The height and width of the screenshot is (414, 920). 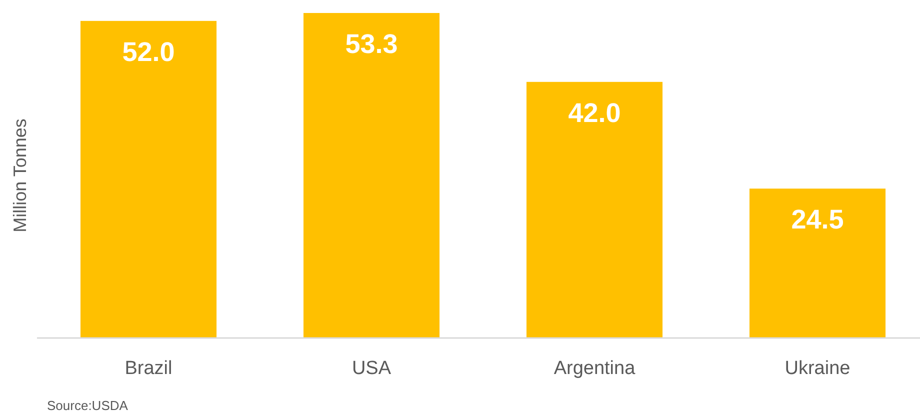 I want to click on x-tick-label: Ukraine, so click(x=817, y=368).